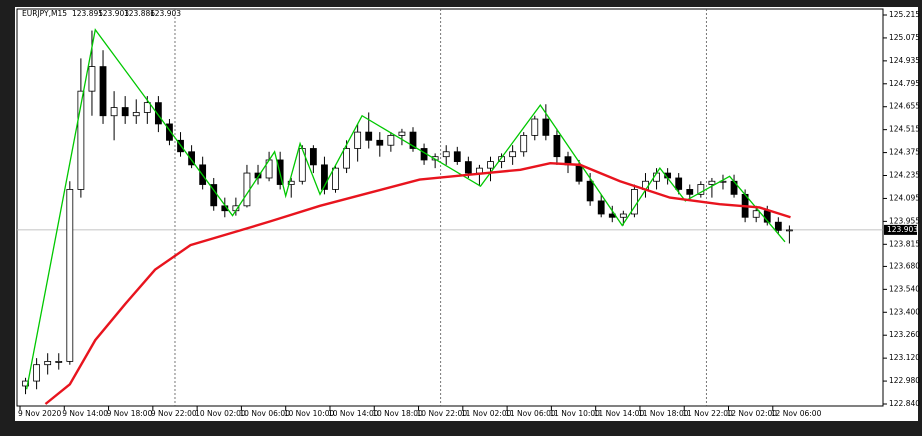 Image resolution: width=922 pixels, height=436 pixels. Describe the element at coordinates (486, 413) in the screenshot. I see `x-tick-label: 11 Nov 02:00` at that location.